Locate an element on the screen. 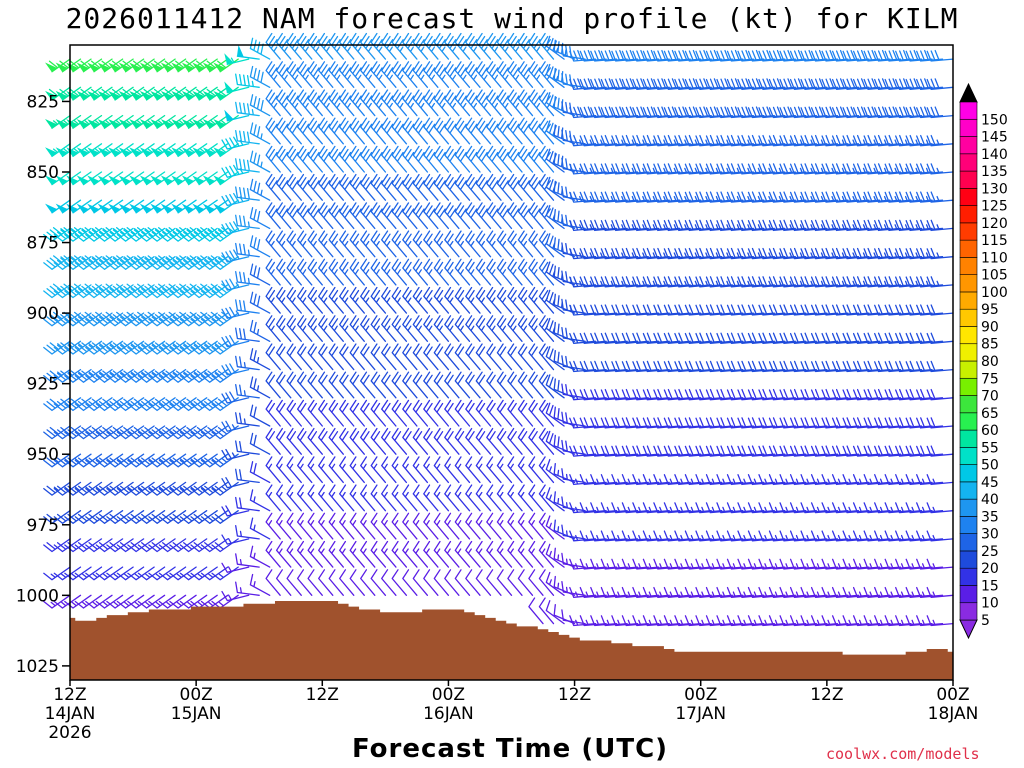 This screenshot has height=768, width=1024. credit-link: coolwx.com/models is located at coordinates (903, 754).